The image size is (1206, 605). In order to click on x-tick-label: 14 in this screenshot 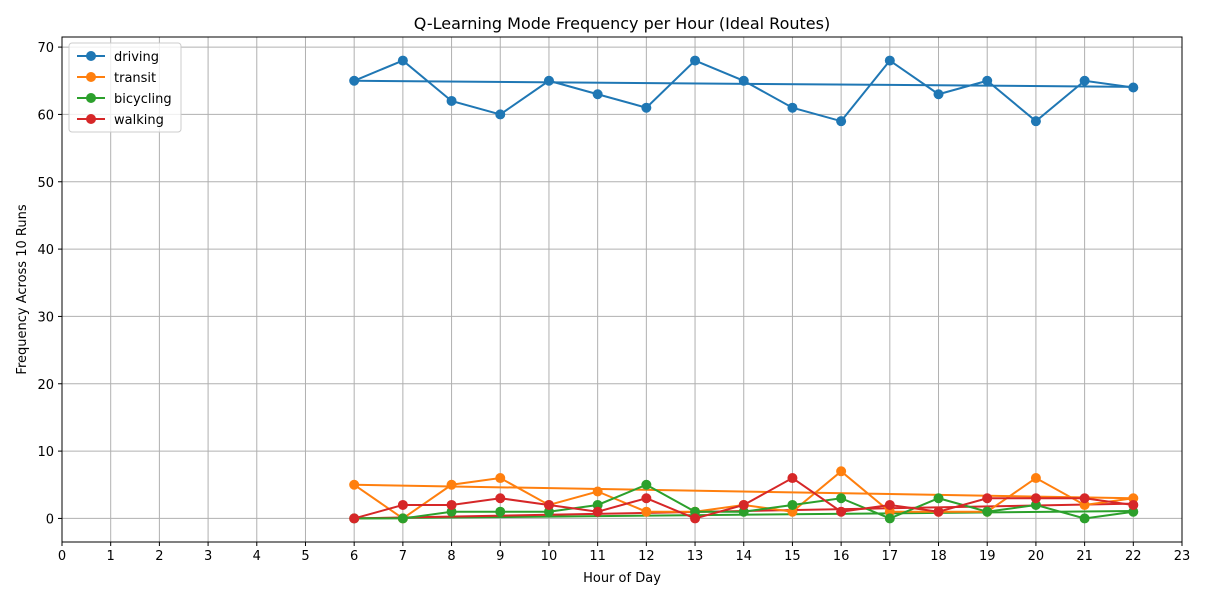, I will do `click(743, 556)`.